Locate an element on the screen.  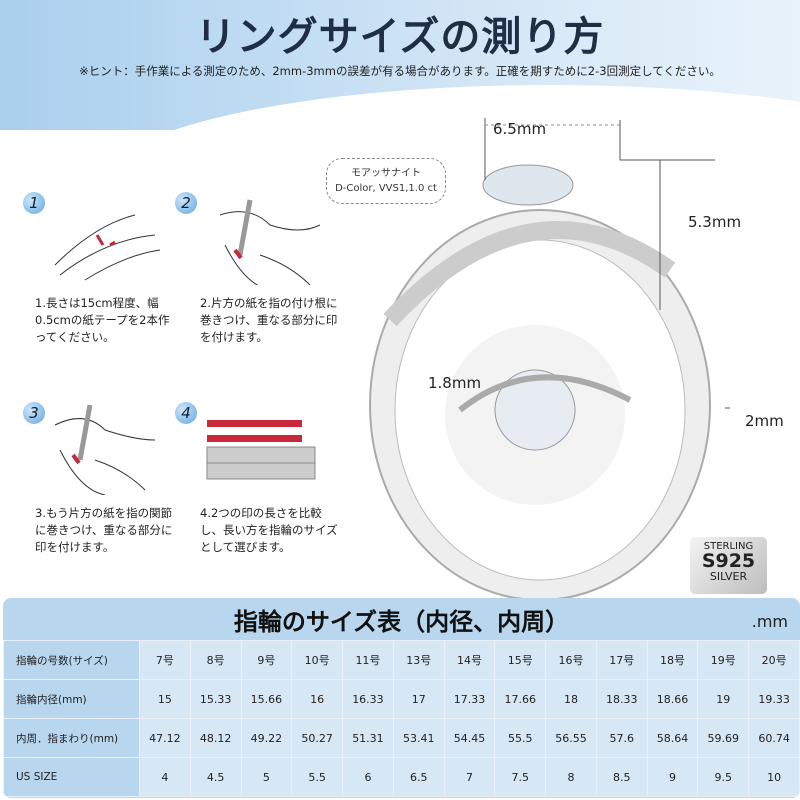
table-cell: 7.5 is located at coordinates (520, 777).